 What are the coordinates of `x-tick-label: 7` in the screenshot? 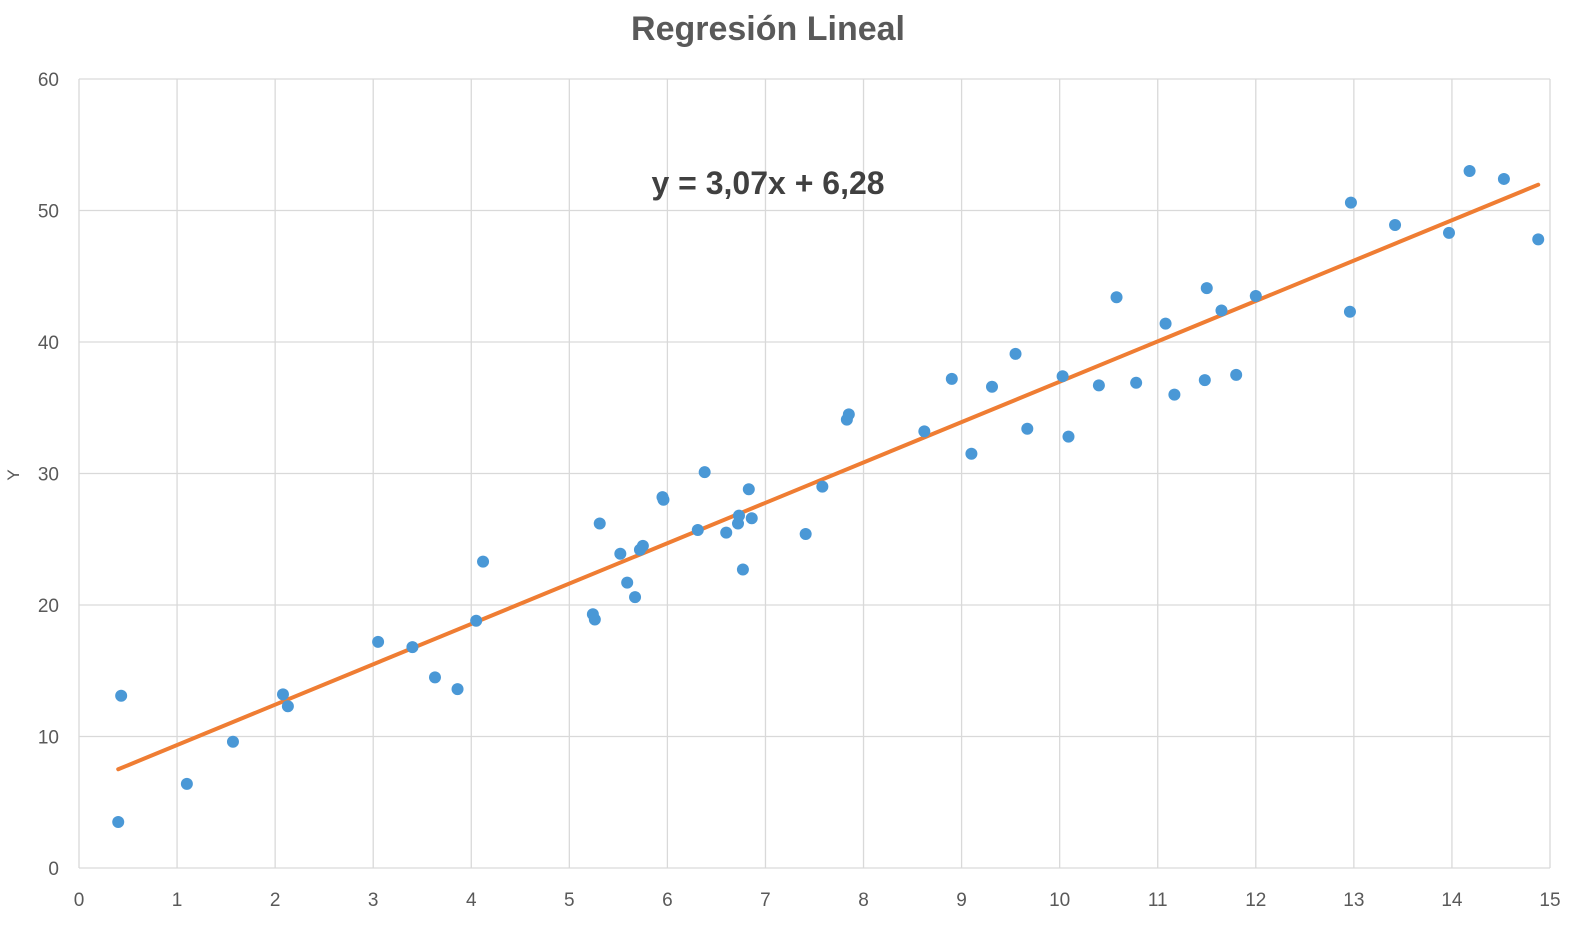 It's located at (765, 900).